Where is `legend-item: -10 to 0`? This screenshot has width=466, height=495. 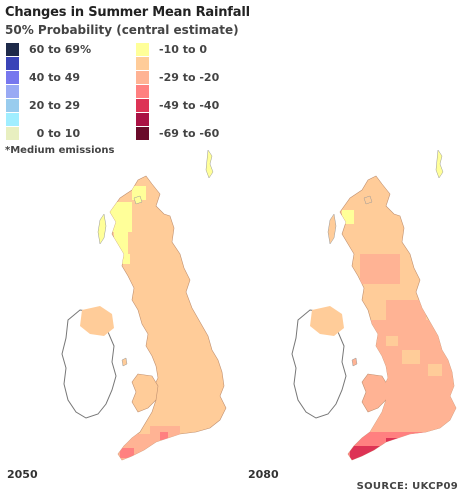 legend-item: -10 to 0 is located at coordinates (171, 49).